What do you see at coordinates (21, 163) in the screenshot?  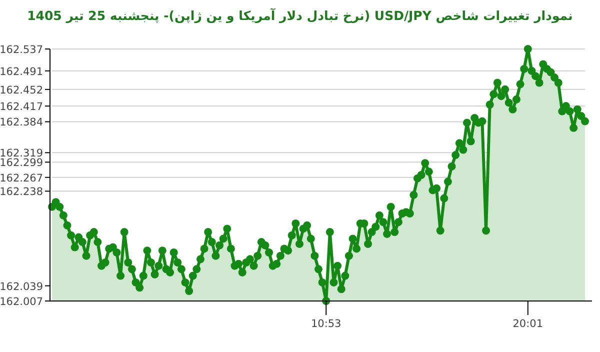 I see `y-tick-label: 162.299` at bounding box center [21, 163].